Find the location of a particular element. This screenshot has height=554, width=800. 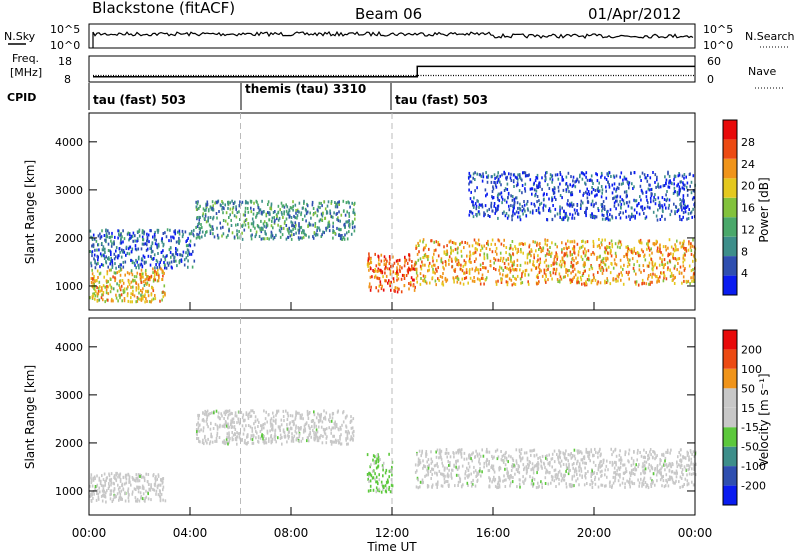

freq-unit-label: [MHz] is located at coordinates (26, 72).